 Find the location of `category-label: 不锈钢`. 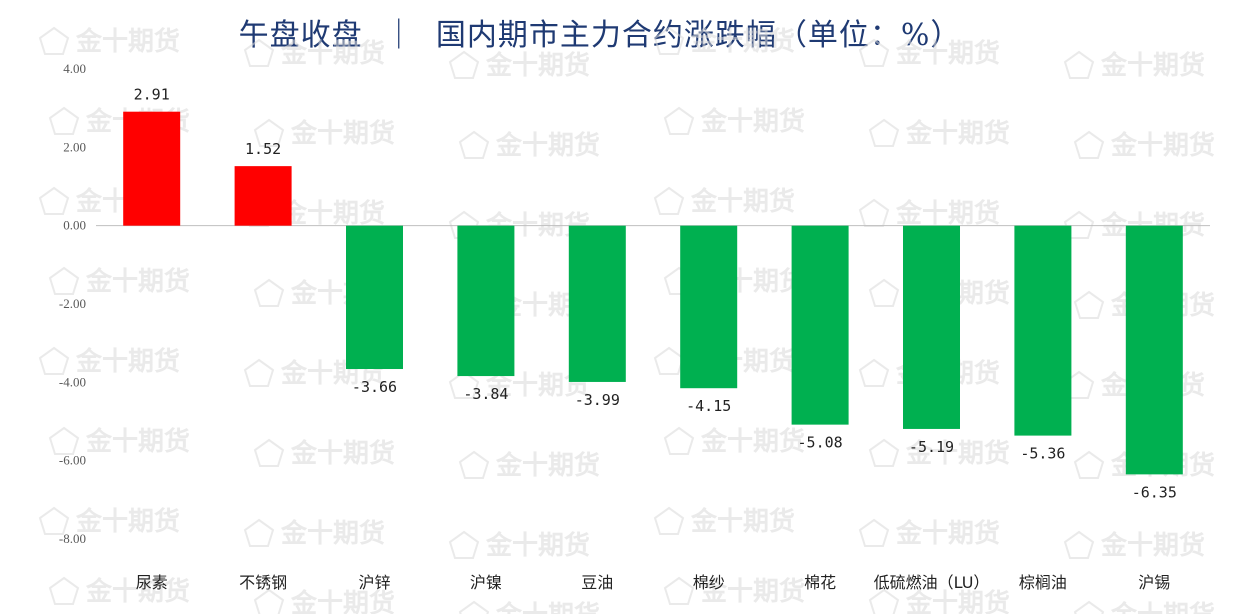

category-label: 不锈钢 is located at coordinates (263, 582).